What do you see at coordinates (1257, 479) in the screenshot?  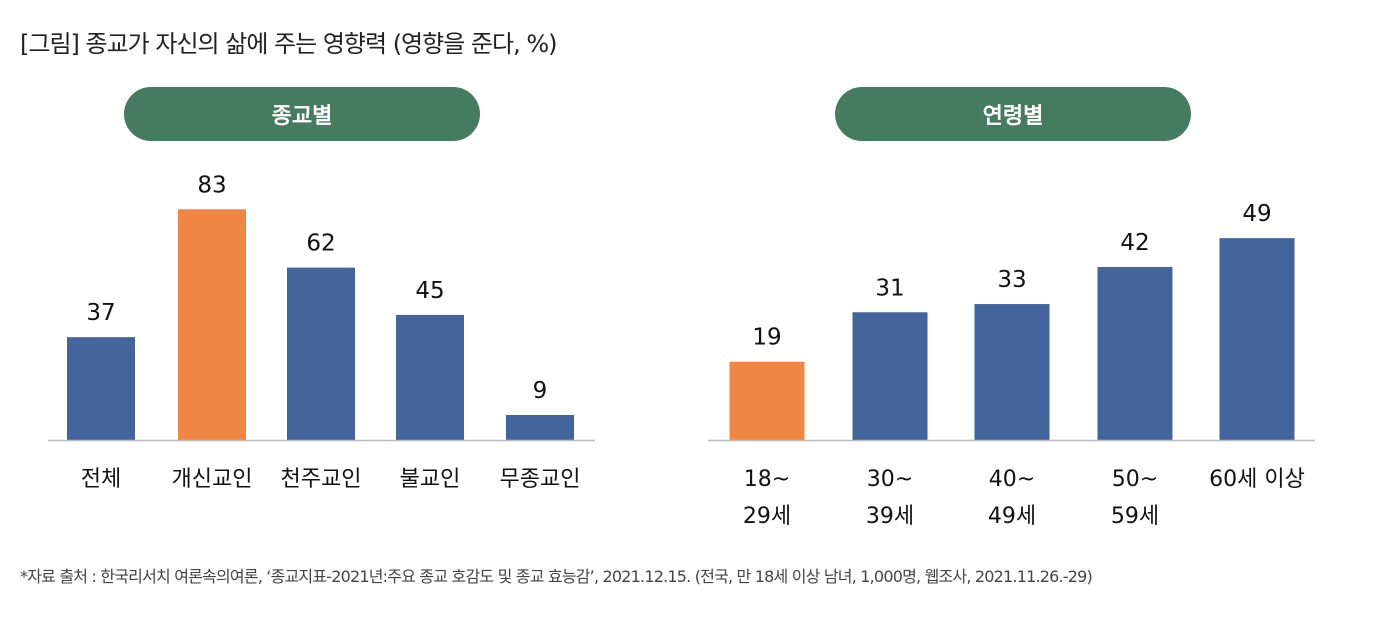 I see `category-label: 60세 이상` at bounding box center [1257, 479].